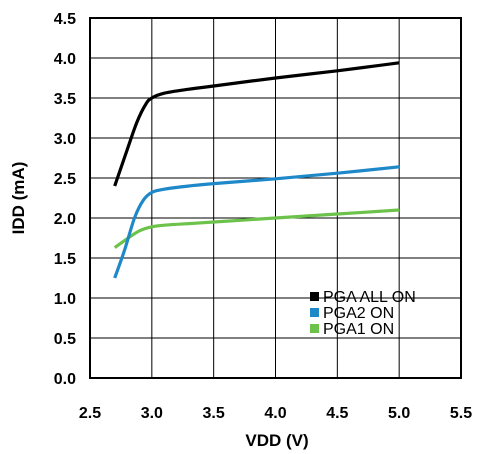 Image resolution: width=477 pixels, height=454 pixels. I want to click on legend-label: PGA1 ON, so click(358, 329).